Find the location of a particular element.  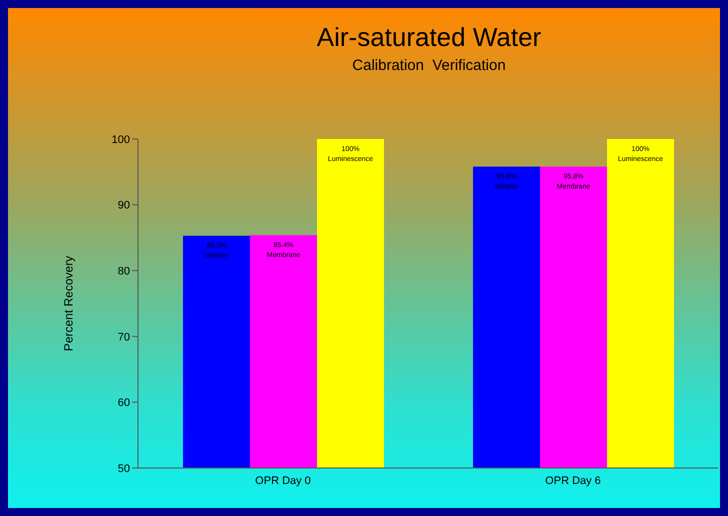

x-tick-label: OPR Day 0 is located at coordinates (283, 480).